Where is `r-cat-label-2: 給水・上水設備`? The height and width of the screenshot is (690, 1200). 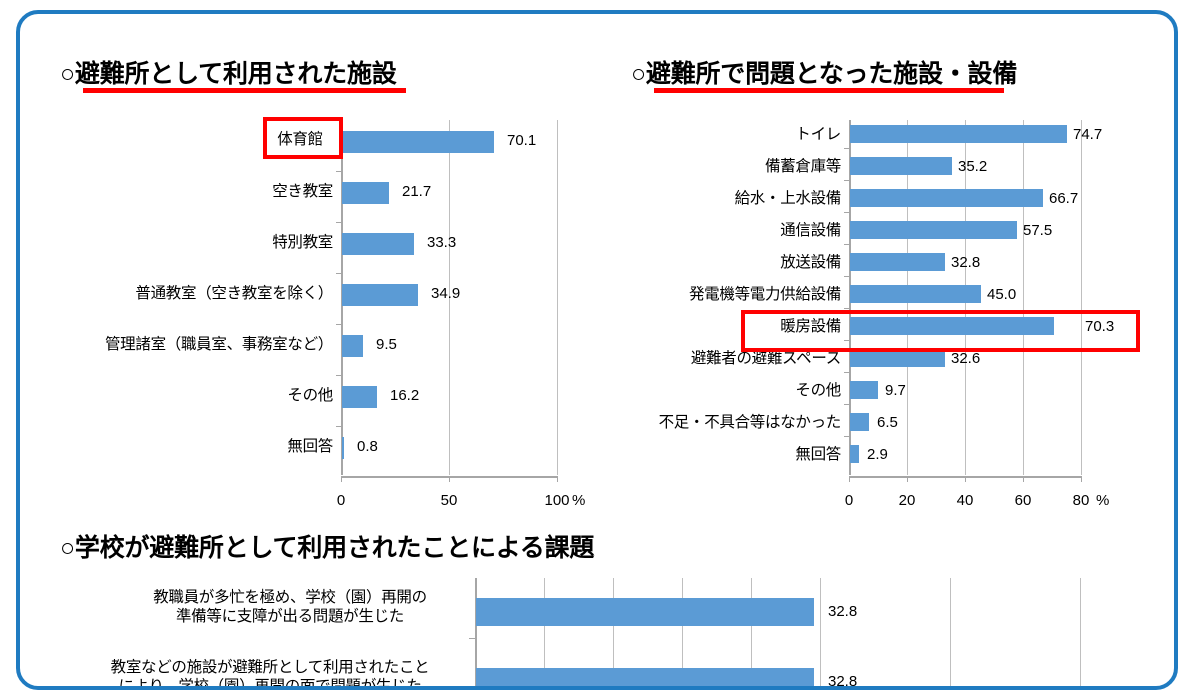 r-cat-label-2: 給水・上水設備 is located at coordinates (788, 198).